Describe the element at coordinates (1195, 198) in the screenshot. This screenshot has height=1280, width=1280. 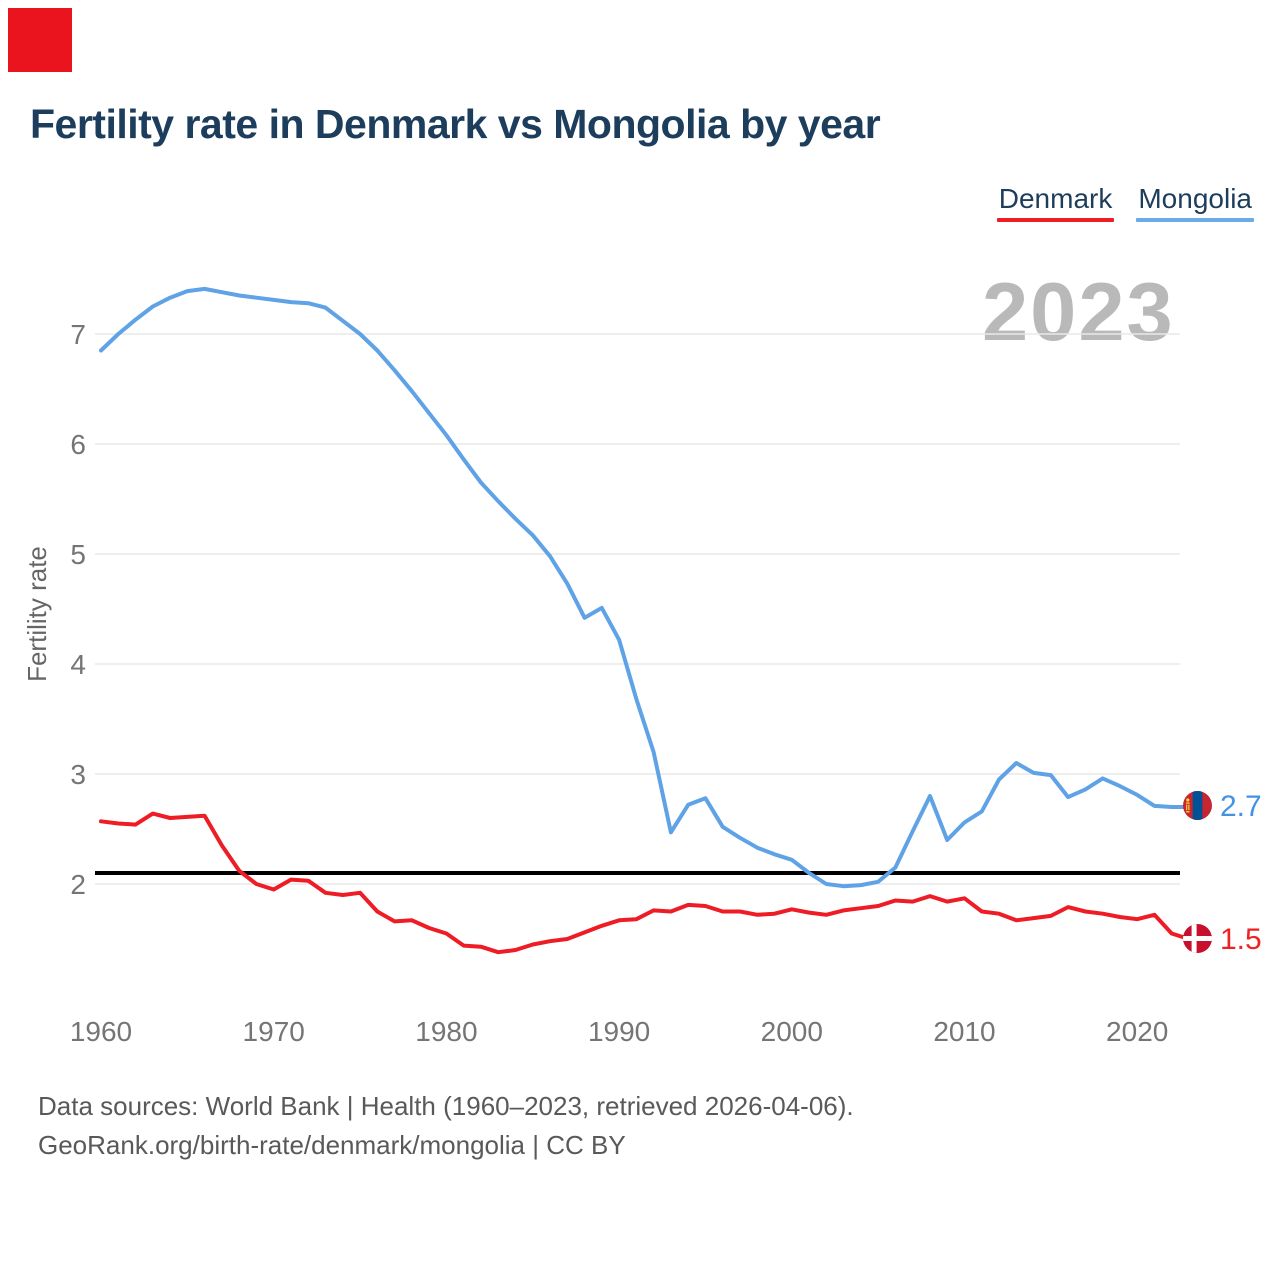
I see `legend-label-mongolia: Mongolia` at that location.